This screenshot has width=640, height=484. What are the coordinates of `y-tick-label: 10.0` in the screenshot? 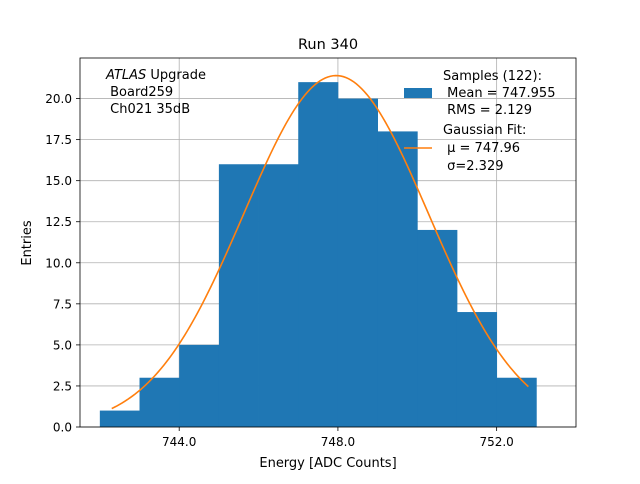 It's located at (58, 263).